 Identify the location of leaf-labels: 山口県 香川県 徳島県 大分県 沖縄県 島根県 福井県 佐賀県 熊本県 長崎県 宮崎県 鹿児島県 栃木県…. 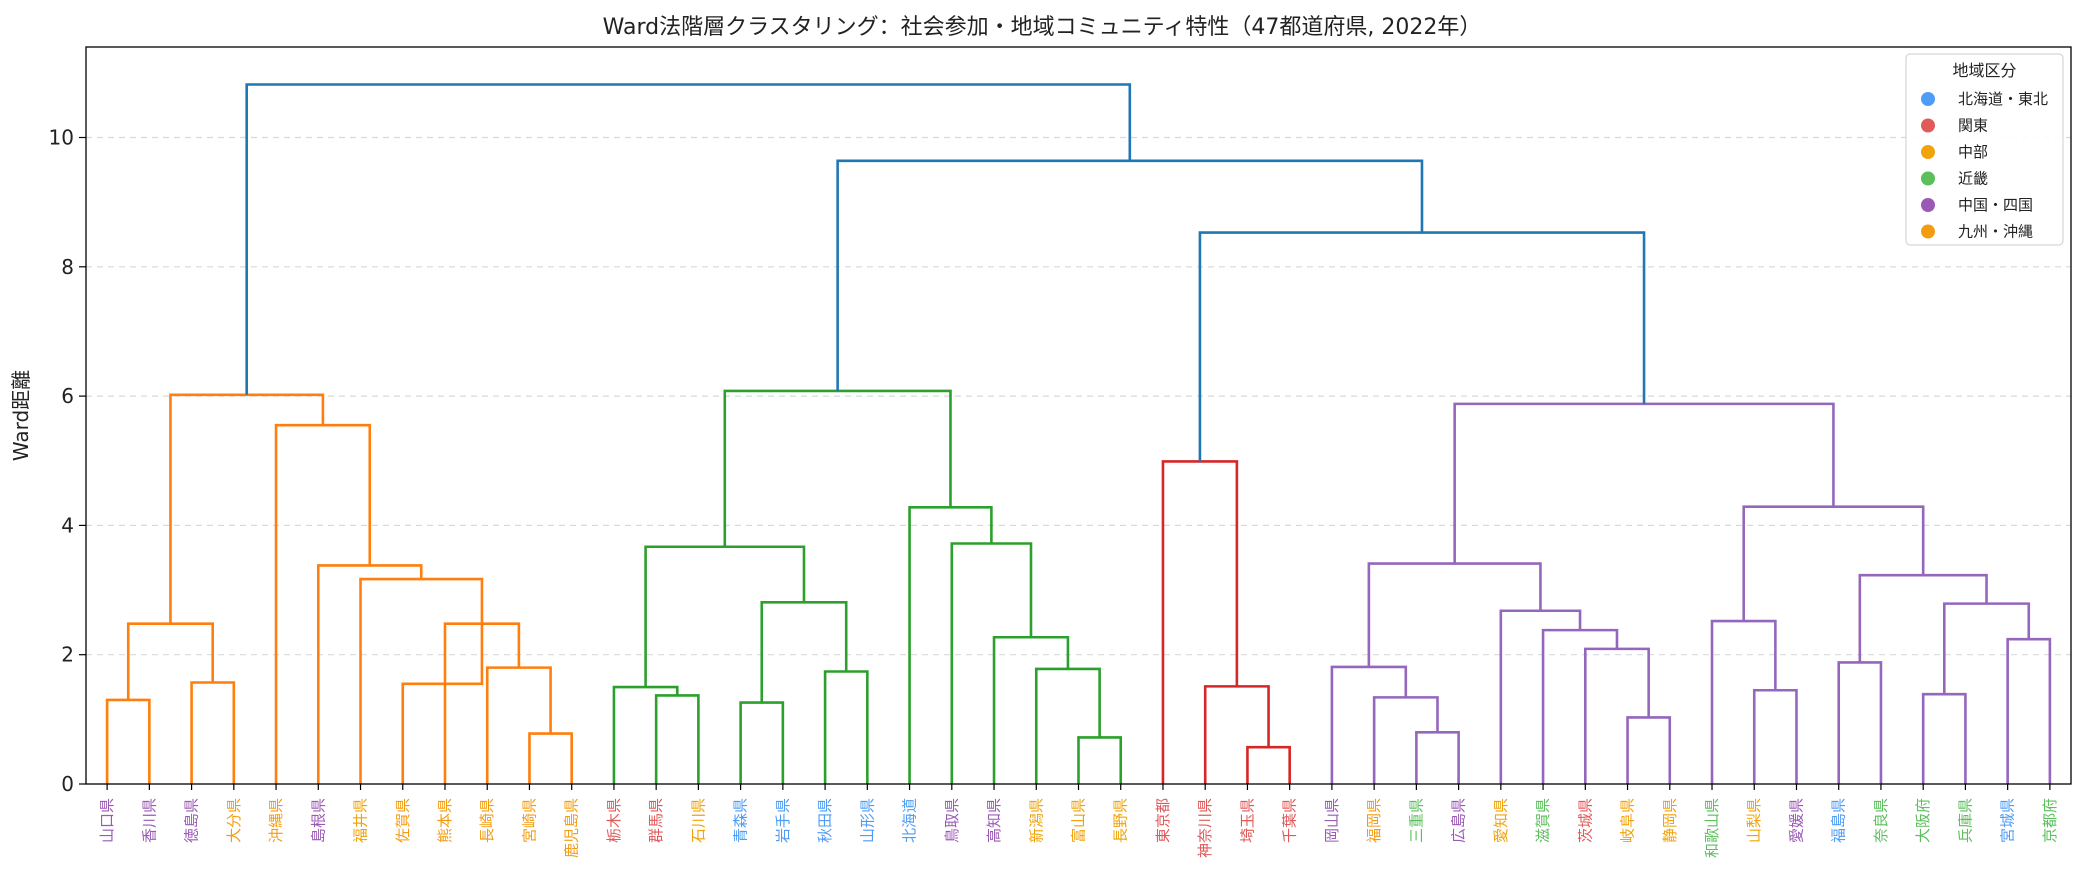
(1078, 821).